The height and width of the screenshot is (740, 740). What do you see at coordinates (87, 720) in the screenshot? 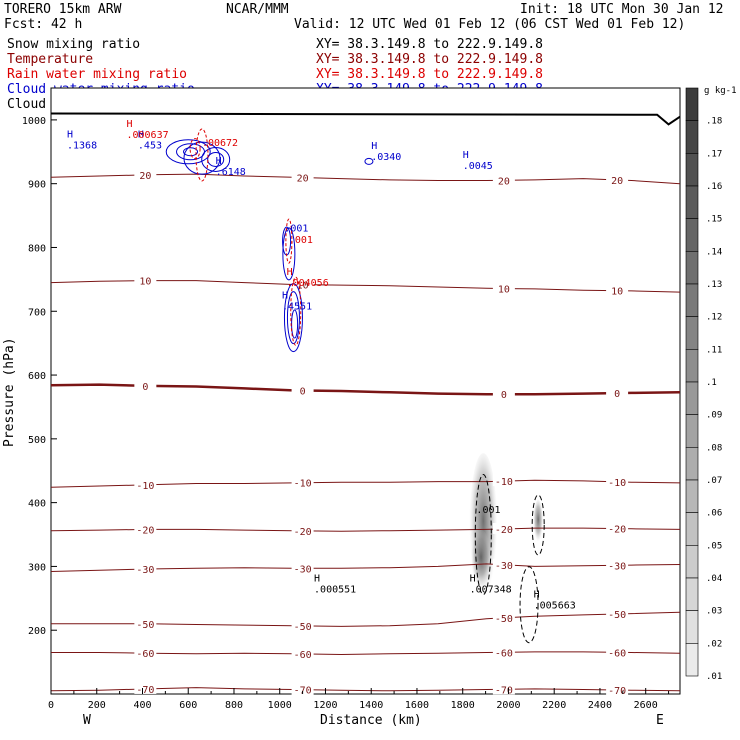
I see `endpoint-west: W` at bounding box center [87, 720].